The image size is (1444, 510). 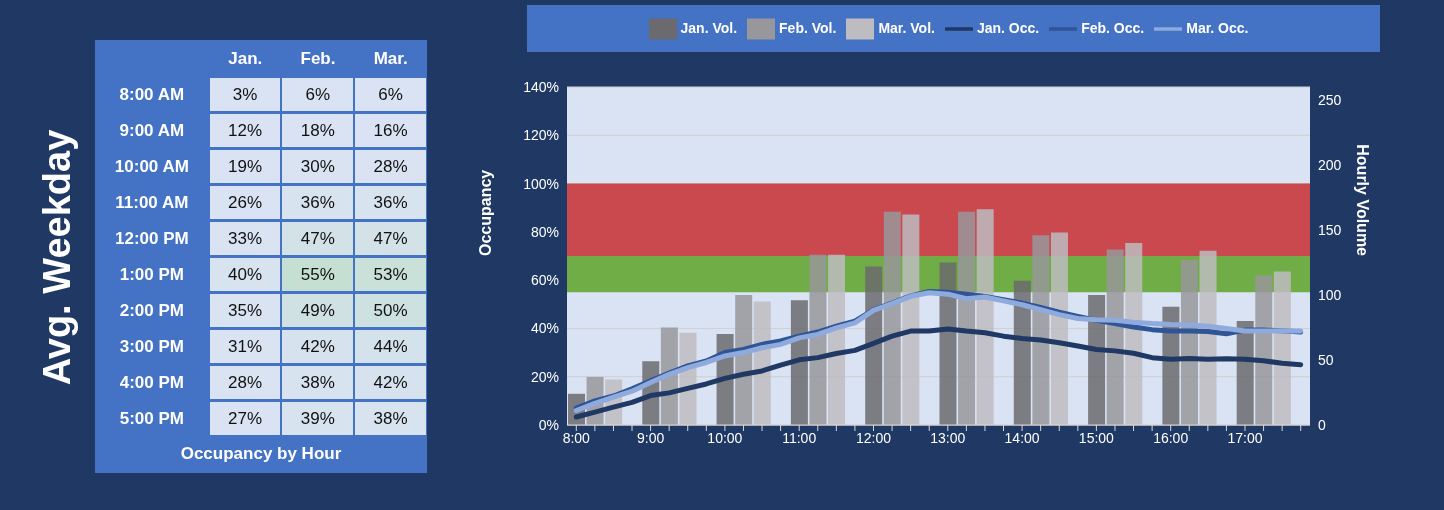 I want to click on y2-tick-label: 50, so click(x=1326, y=359).